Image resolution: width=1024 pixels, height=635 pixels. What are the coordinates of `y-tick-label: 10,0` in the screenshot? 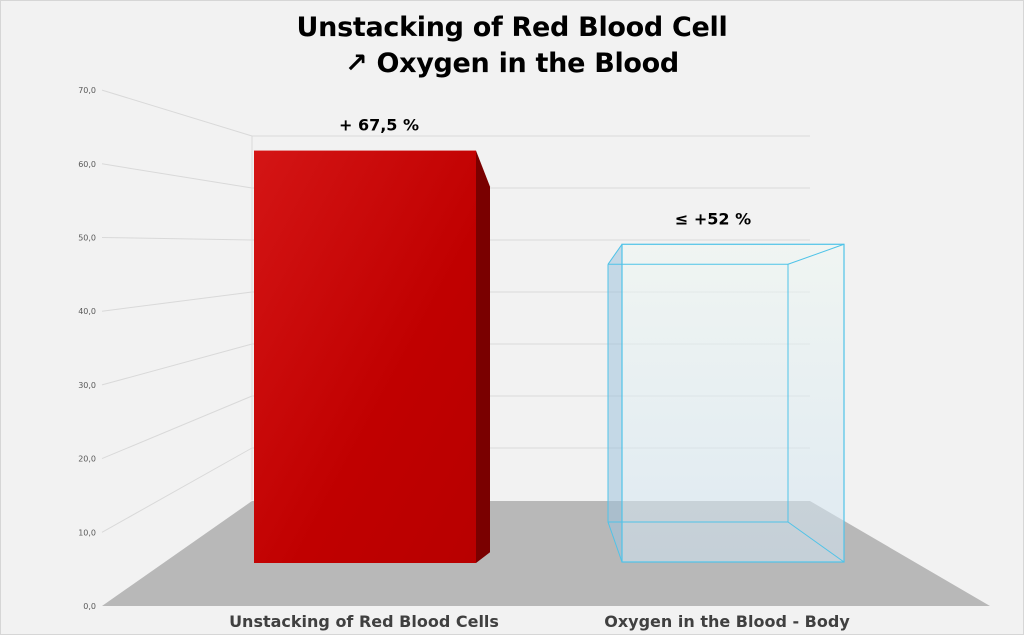 It's located at (87, 532).